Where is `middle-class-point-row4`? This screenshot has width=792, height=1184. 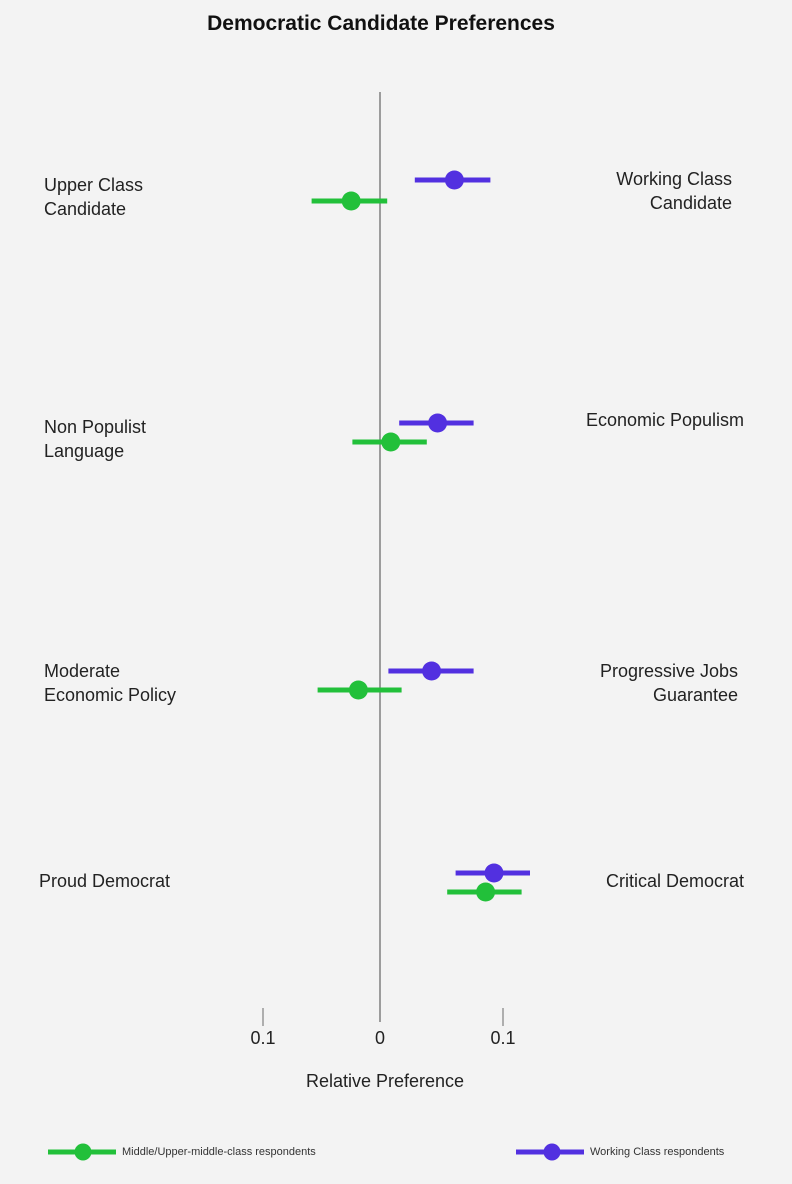 middle-class-point-row4 is located at coordinates (484, 892).